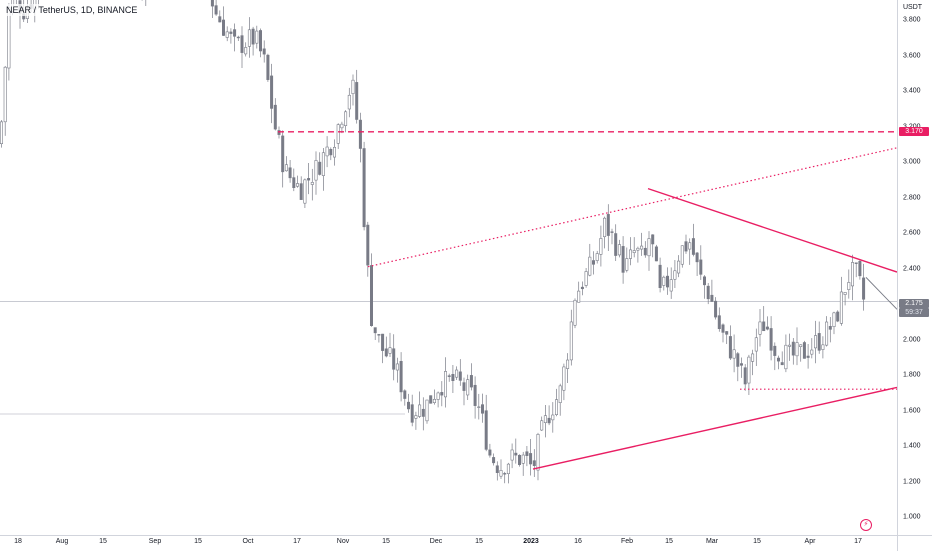 The height and width of the screenshot is (551, 932). I want to click on time-tick-label: Feb, so click(627, 541).